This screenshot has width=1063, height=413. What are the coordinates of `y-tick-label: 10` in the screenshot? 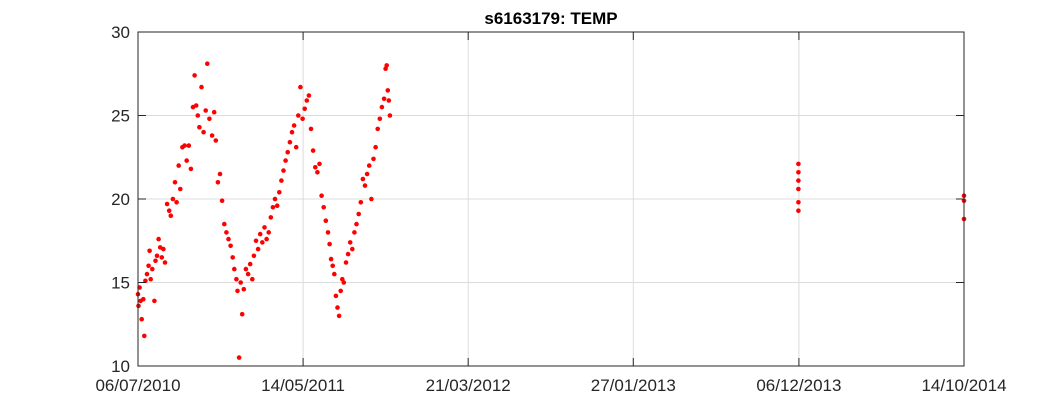 It's located at (120, 366).